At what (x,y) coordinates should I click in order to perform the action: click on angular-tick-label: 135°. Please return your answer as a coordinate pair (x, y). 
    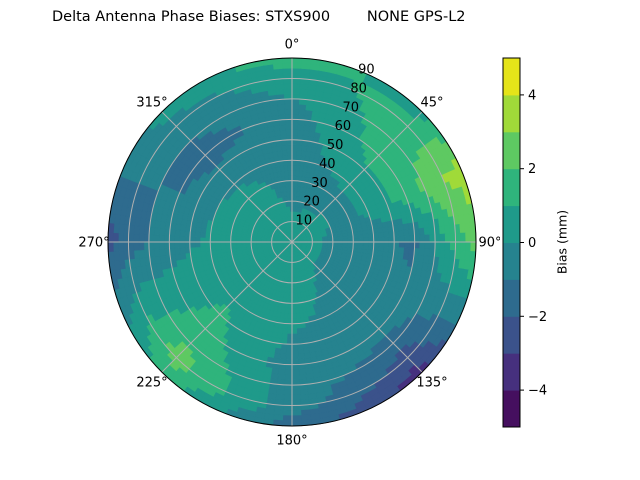
    Looking at the image, I should click on (431, 383).